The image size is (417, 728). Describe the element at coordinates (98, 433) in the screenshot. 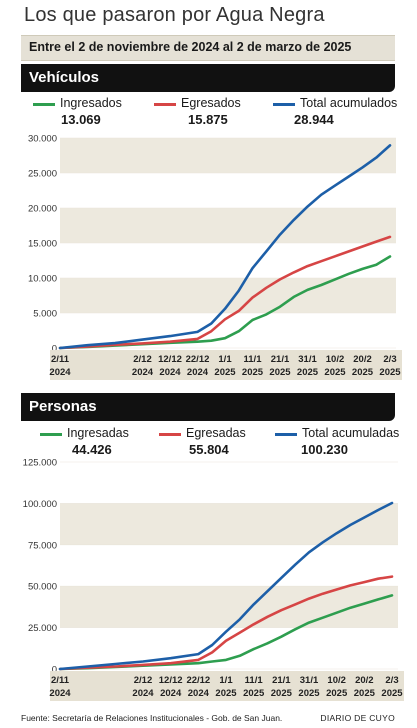

I see `legend-label: Ingresadas` at that location.